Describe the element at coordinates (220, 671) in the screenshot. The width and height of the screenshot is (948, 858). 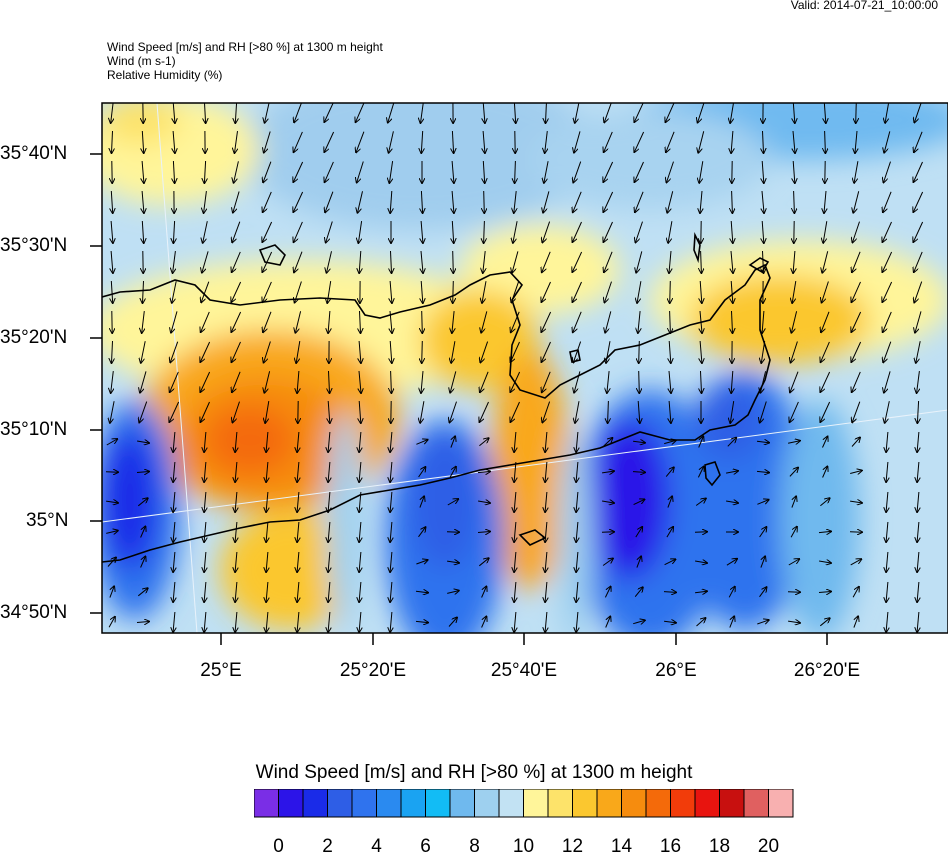
I see `lon-label-1: 25°E` at that location.